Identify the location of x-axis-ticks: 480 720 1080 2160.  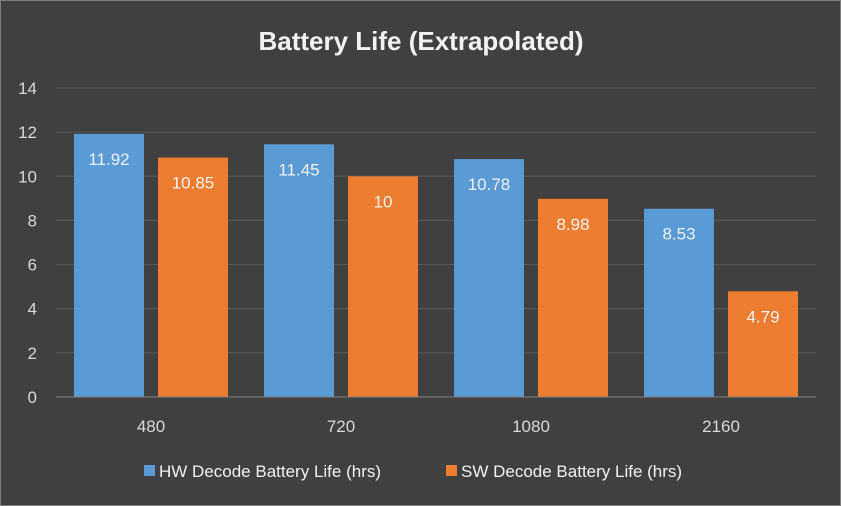
(438, 426).